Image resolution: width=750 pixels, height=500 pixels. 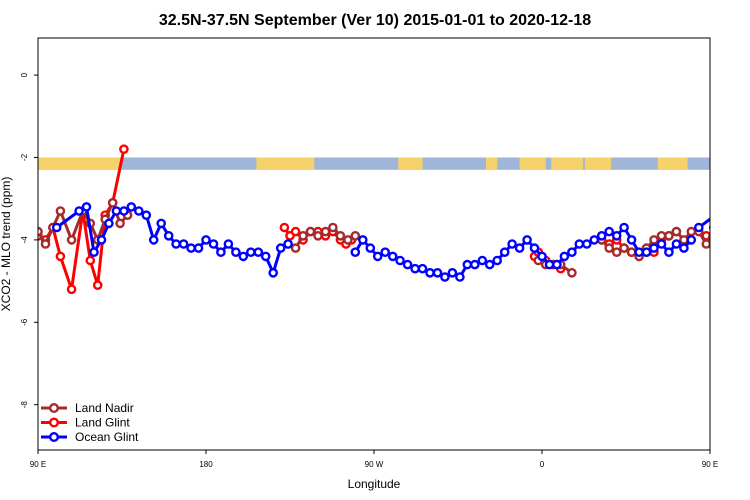 I want to click on land-mask-band, so click(x=394, y=163).